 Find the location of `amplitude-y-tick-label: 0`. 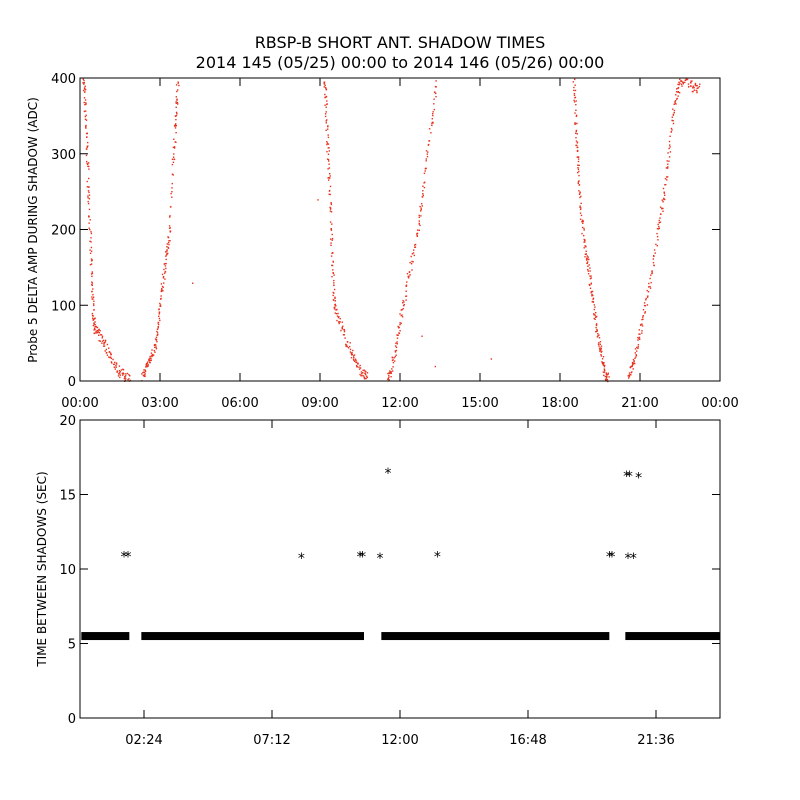

amplitude-y-tick-label: 0 is located at coordinates (72, 382).